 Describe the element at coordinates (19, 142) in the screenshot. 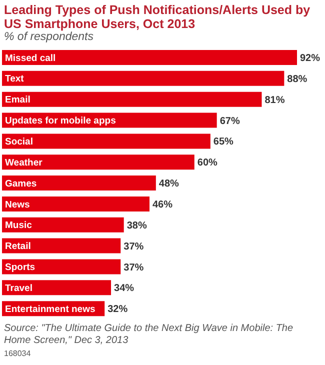

I see `y-tick-label: Social` at that location.